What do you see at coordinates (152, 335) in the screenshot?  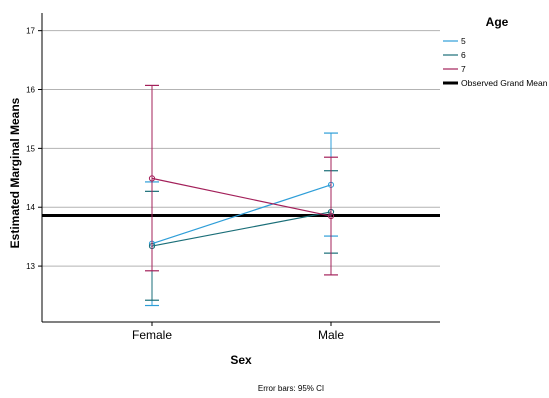 I see `x-tick-label-female: Female` at bounding box center [152, 335].